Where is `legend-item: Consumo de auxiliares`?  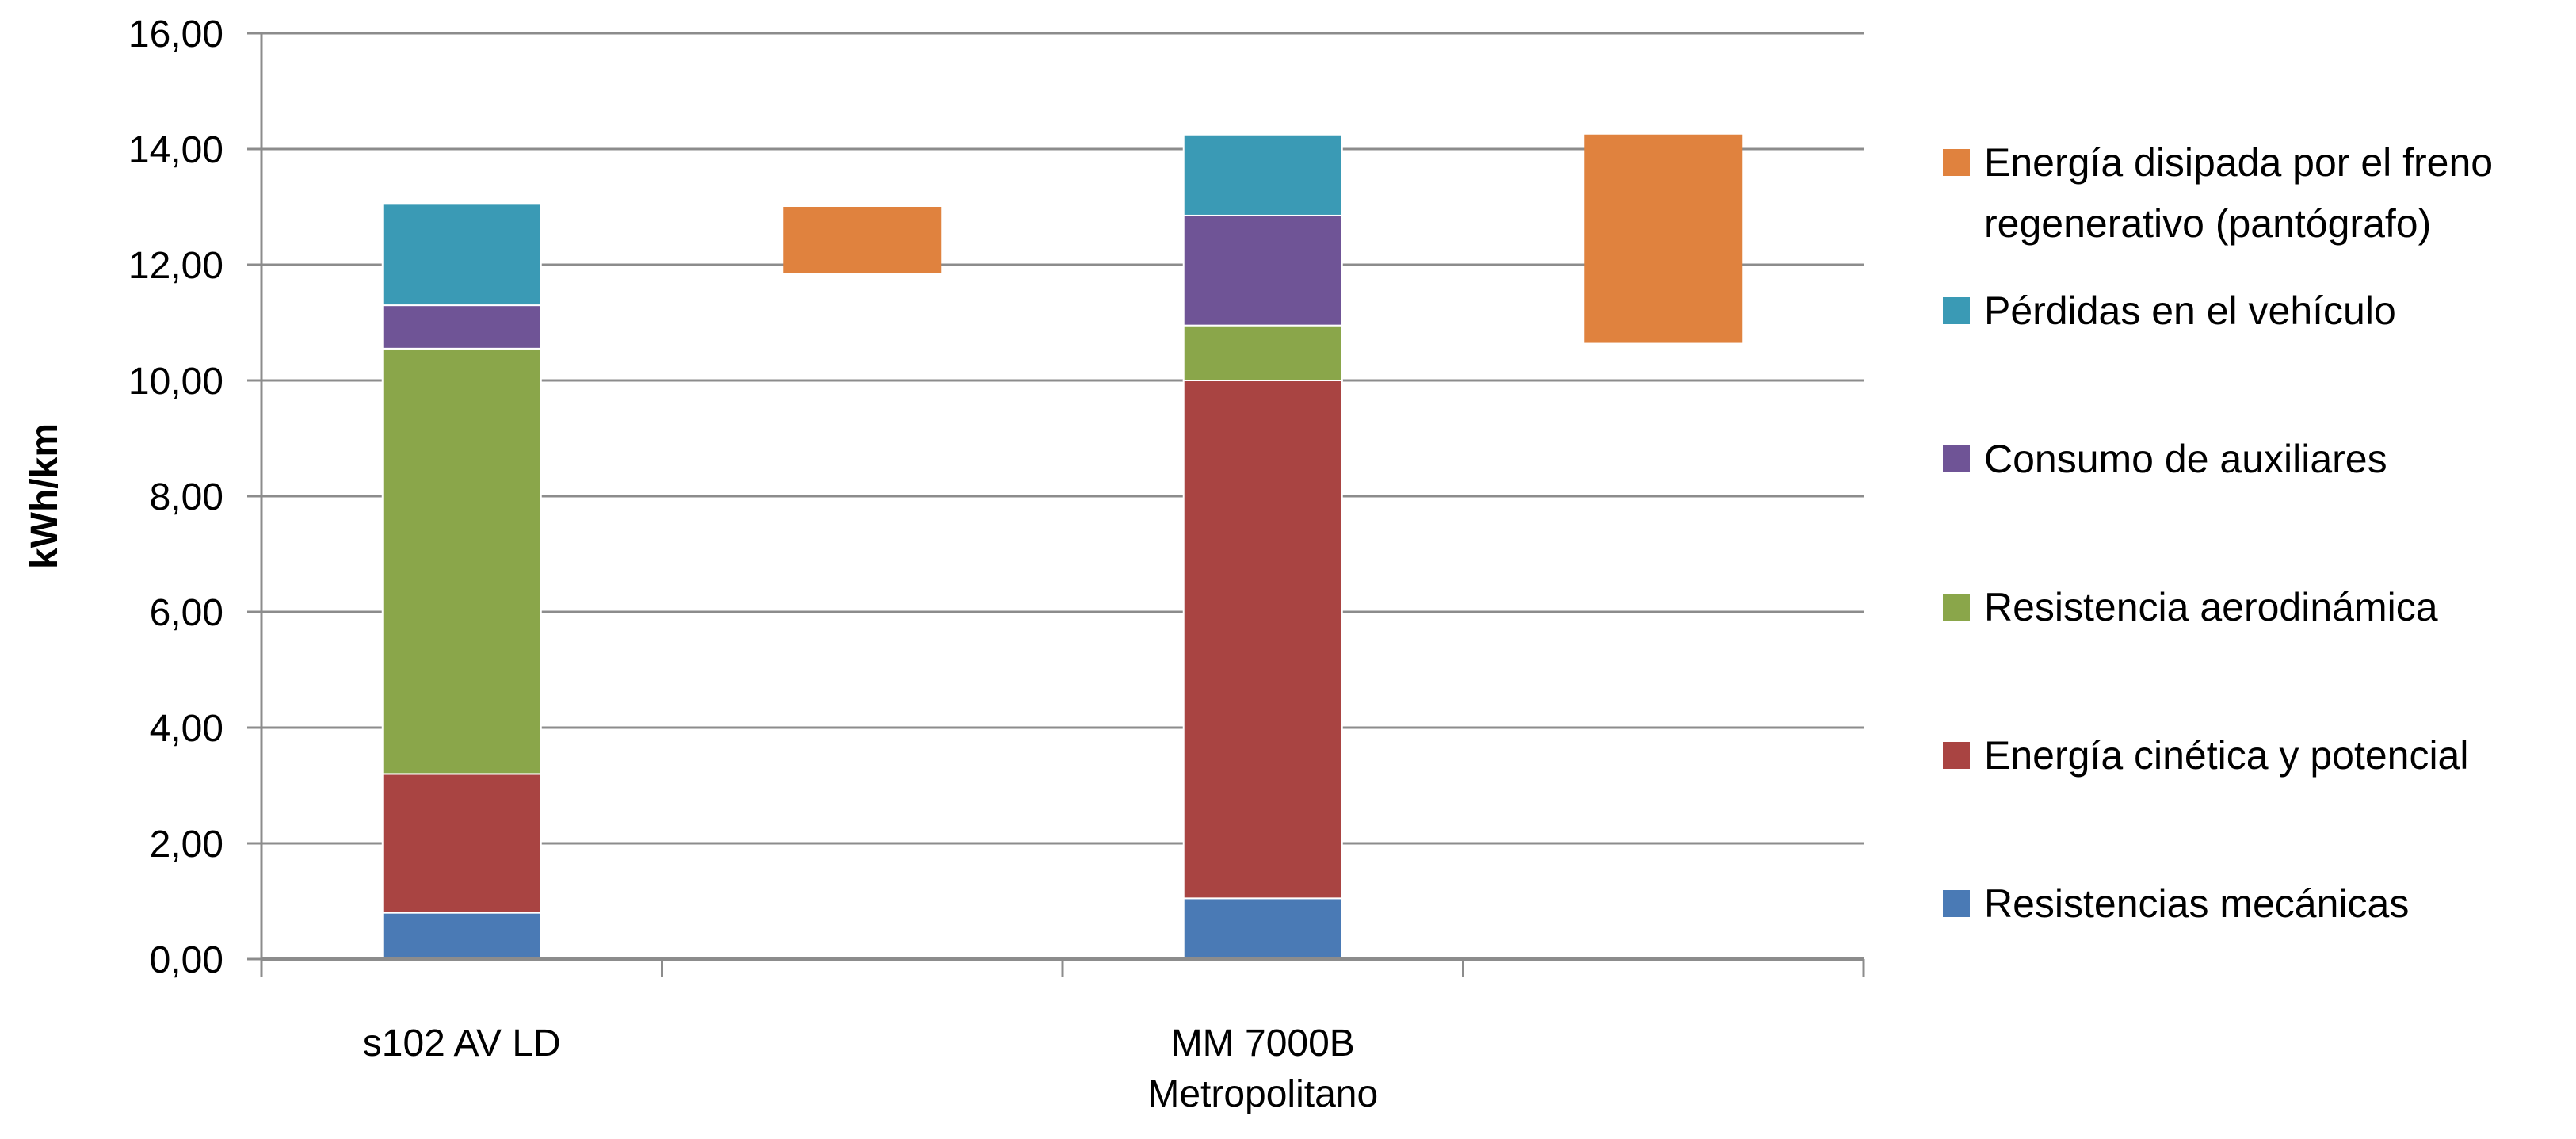
legend-item: Consumo de auxiliares is located at coordinates (2165, 459).